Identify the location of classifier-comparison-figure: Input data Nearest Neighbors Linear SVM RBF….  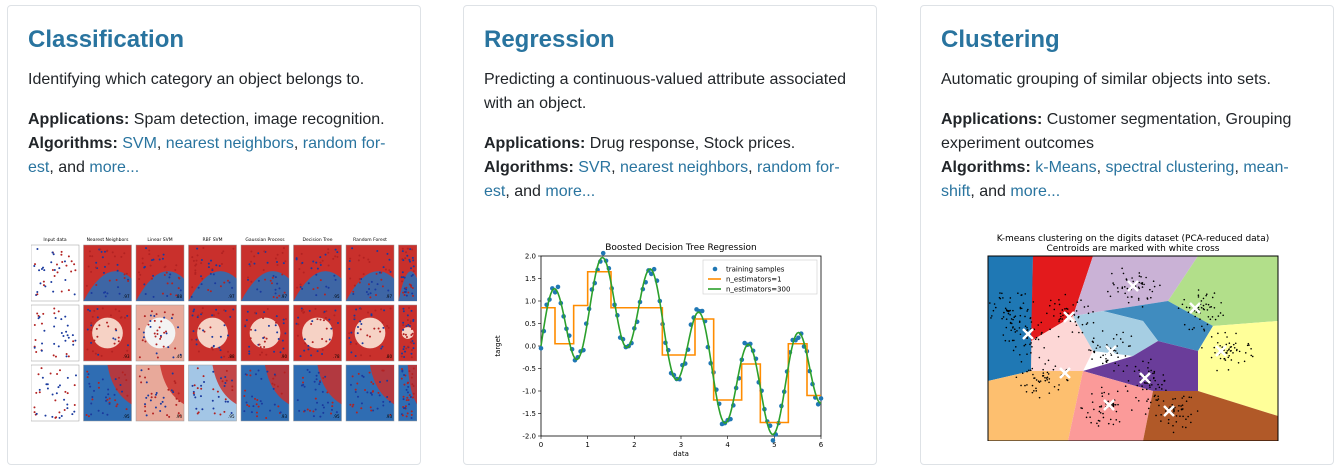
(224, 328).